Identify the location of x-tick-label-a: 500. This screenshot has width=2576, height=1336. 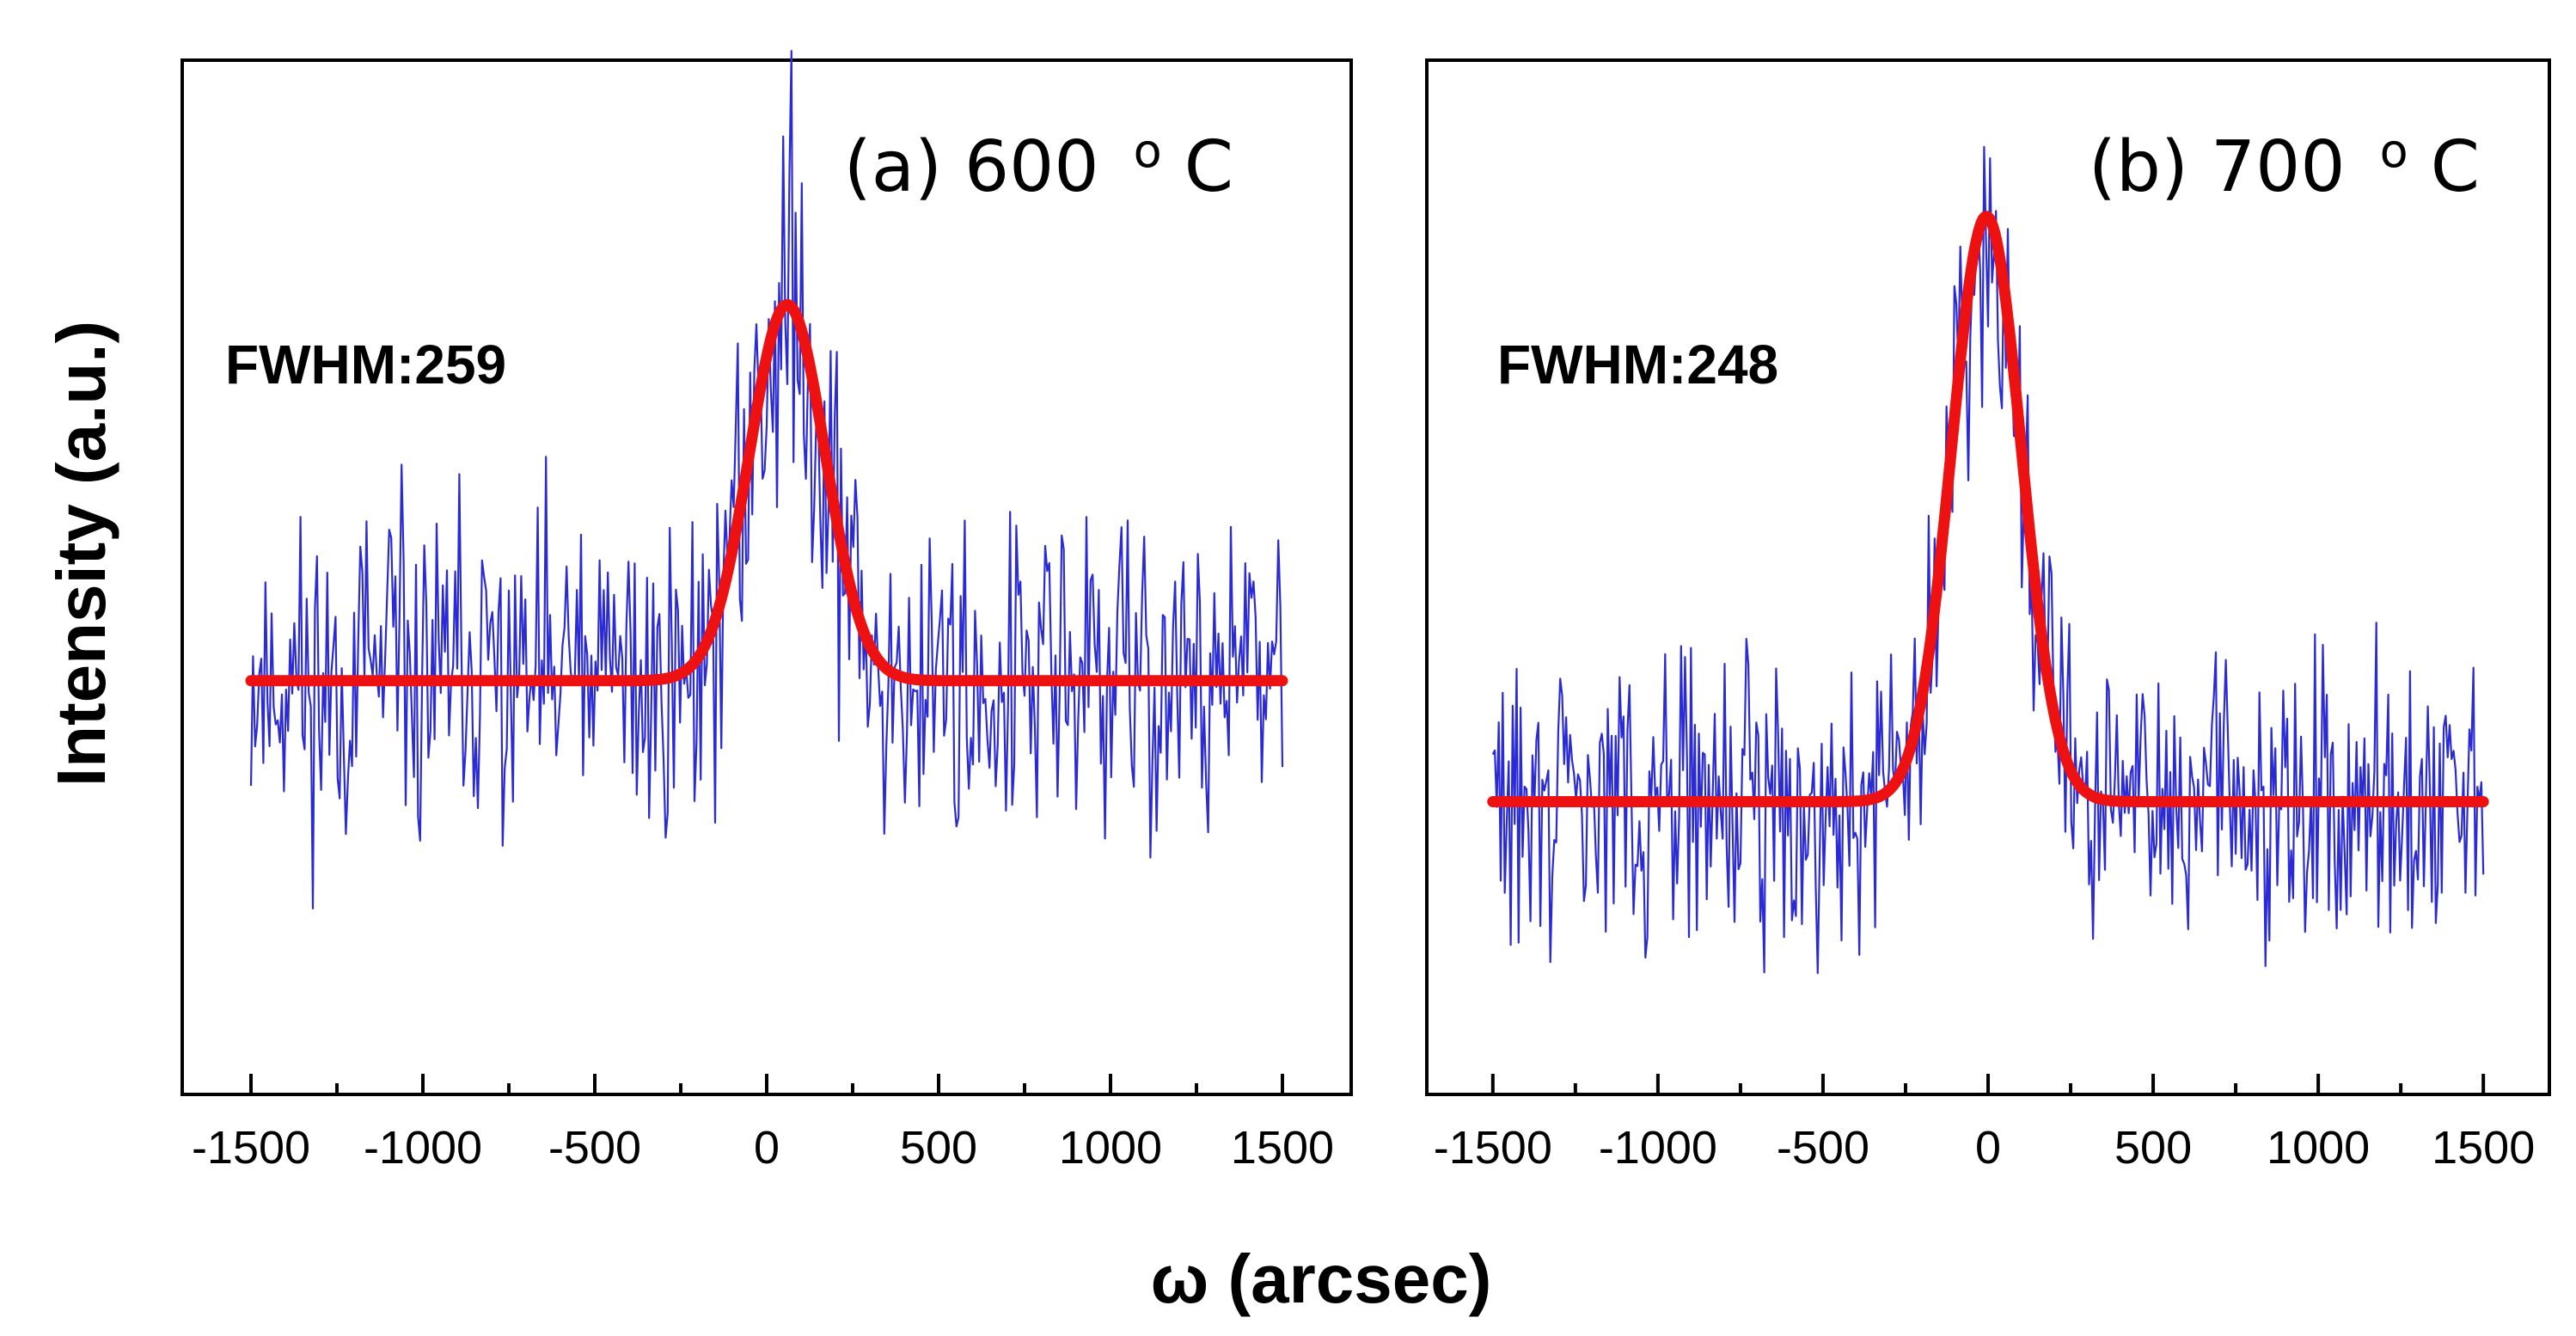
(938, 1148).